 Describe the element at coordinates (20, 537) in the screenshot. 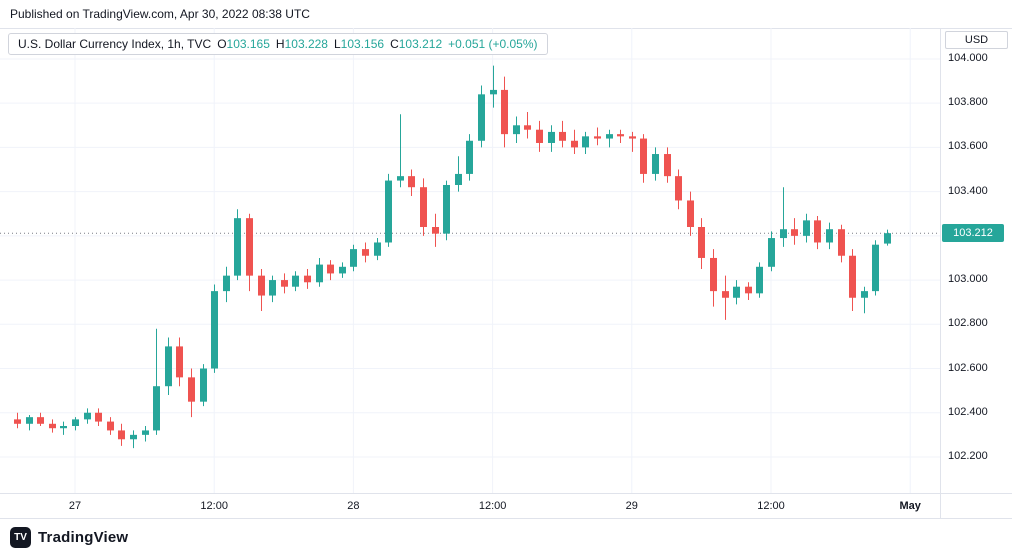

I see `tradingview-logo-icon: TV` at that location.